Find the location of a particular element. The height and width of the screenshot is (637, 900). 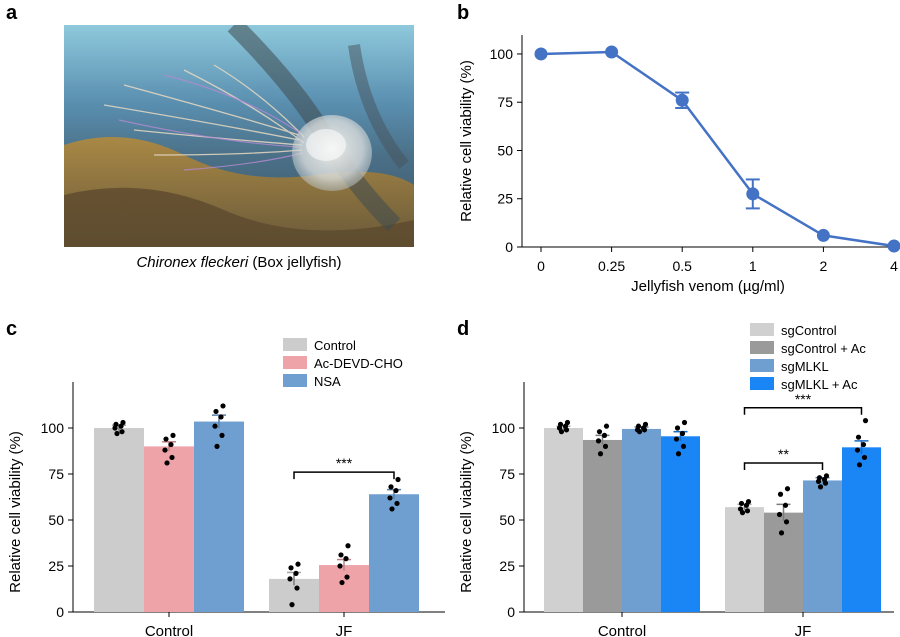

chart-d-legend-label: sgMLKL + Ac is located at coordinates (819, 384).